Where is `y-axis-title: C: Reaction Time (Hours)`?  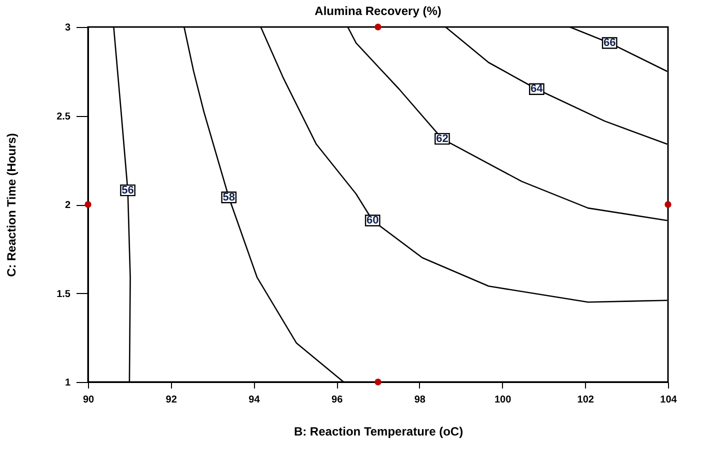
y-axis-title: C: Reaction Time (Hours) is located at coordinates (11, 205).